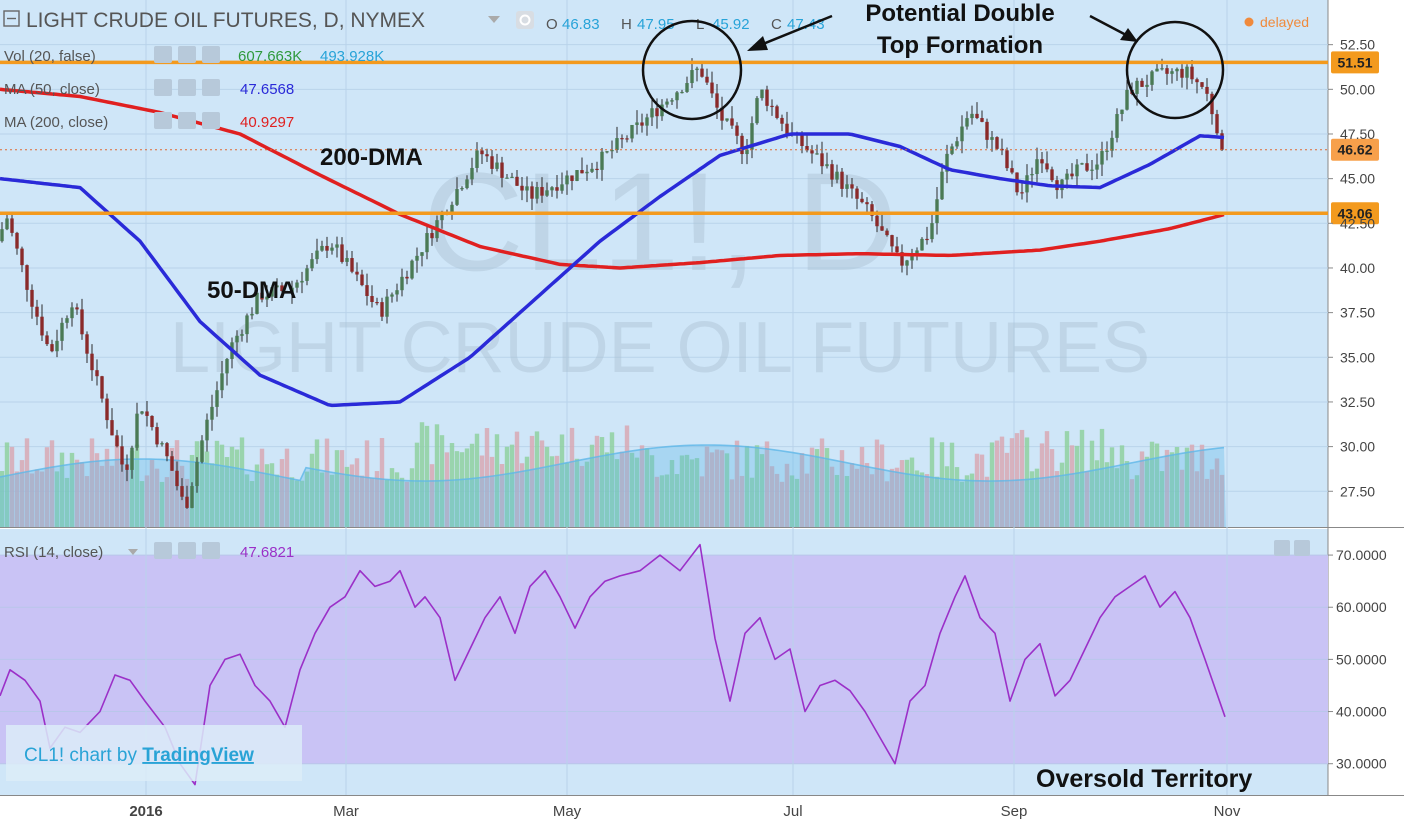  What do you see at coordinates (660, 221) in the screenshot?
I see `watermark-big: CL1!, D` at bounding box center [660, 221].